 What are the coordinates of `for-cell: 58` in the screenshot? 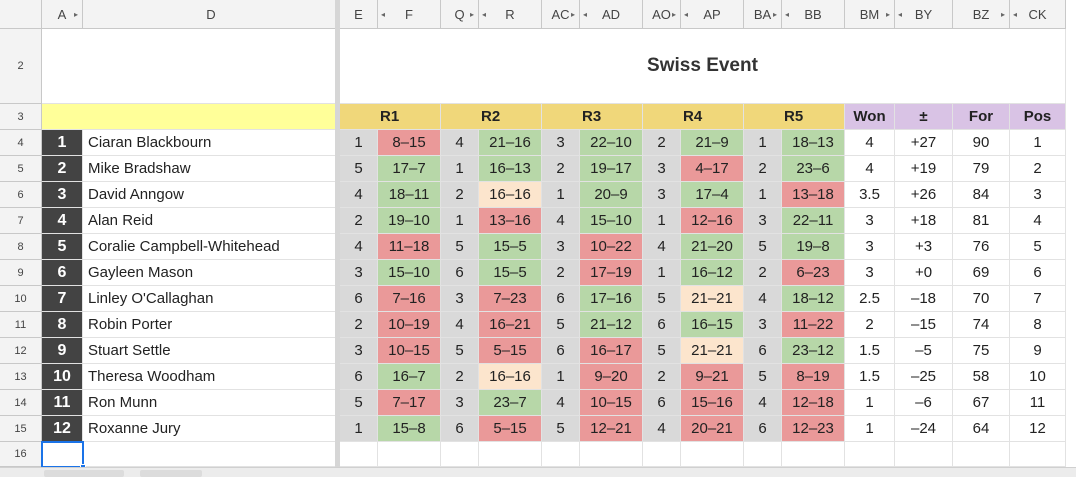 It's located at (981, 377).